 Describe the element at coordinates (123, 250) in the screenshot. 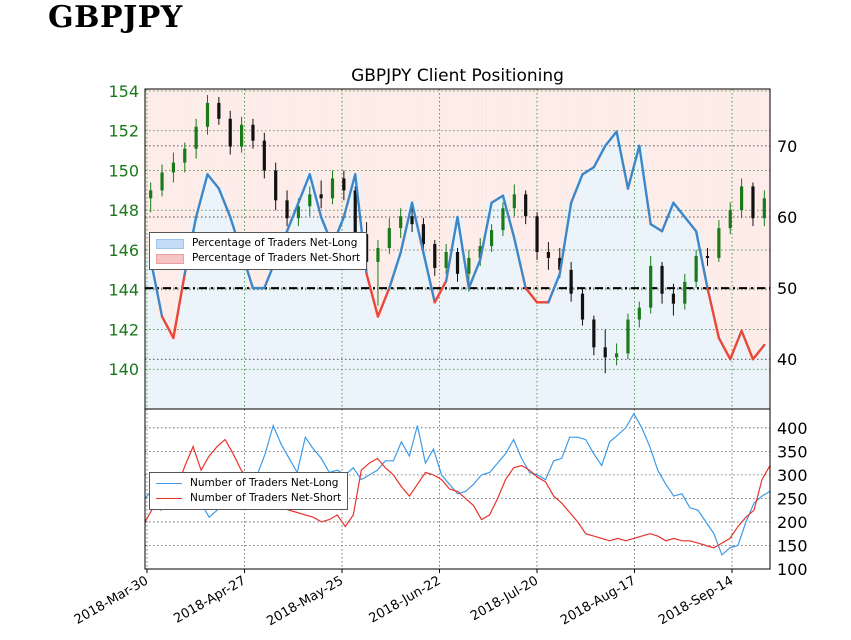

I see `price-tick-label: 146` at that location.